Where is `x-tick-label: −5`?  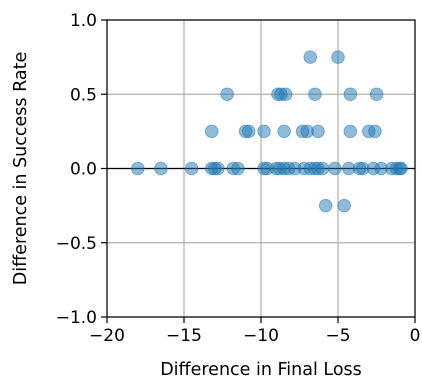 x-tick-label: −5 is located at coordinates (337, 336).